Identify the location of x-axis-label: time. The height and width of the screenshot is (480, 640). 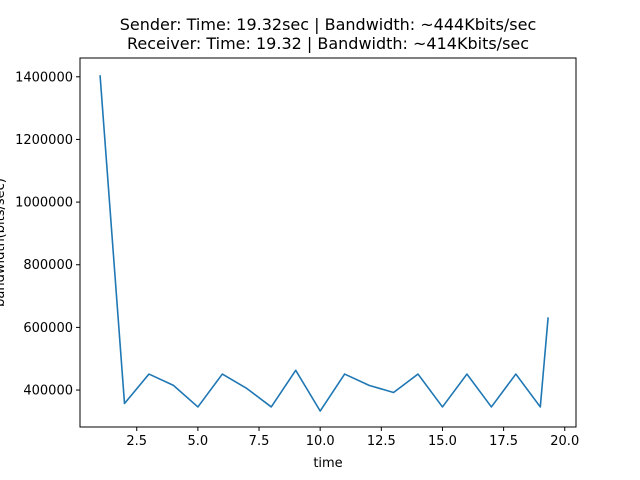
(327, 463).